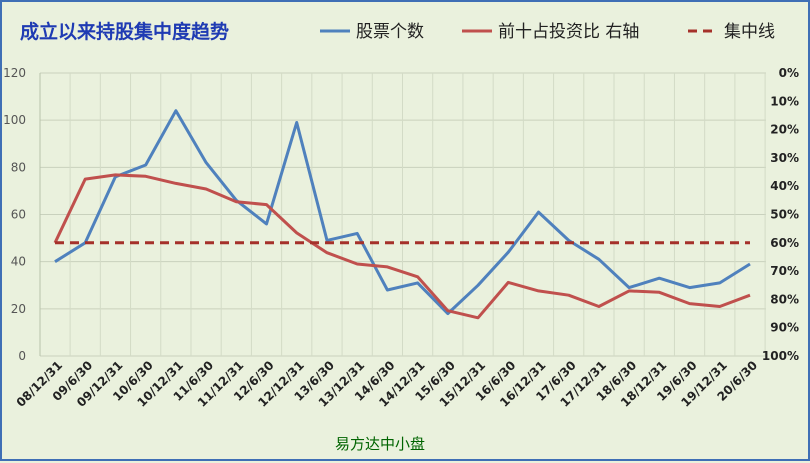 The width and height of the screenshot is (810, 463). What do you see at coordinates (784, 328) in the screenshot?
I see `right-tick-label: 90%` at bounding box center [784, 328].